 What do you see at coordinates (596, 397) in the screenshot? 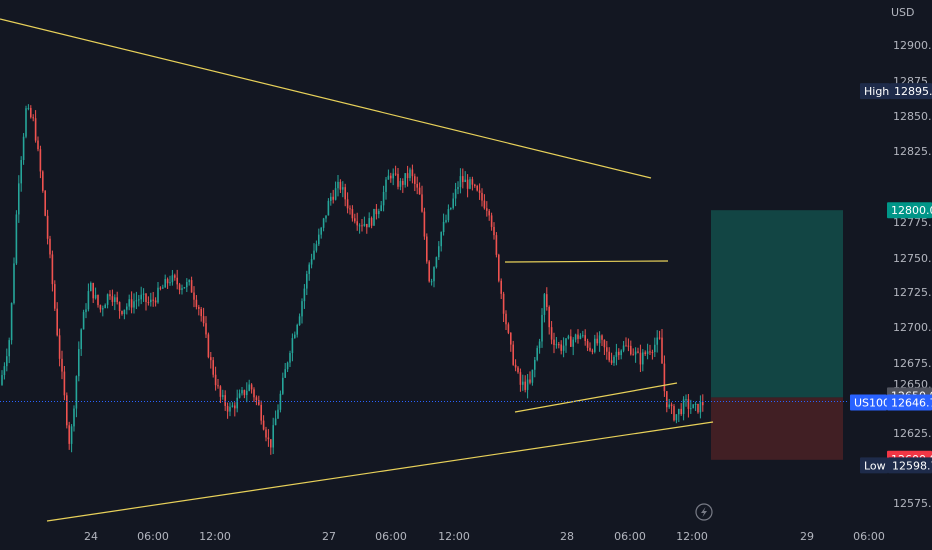
I see `inner-support-line` at bounding box center [596, 397].